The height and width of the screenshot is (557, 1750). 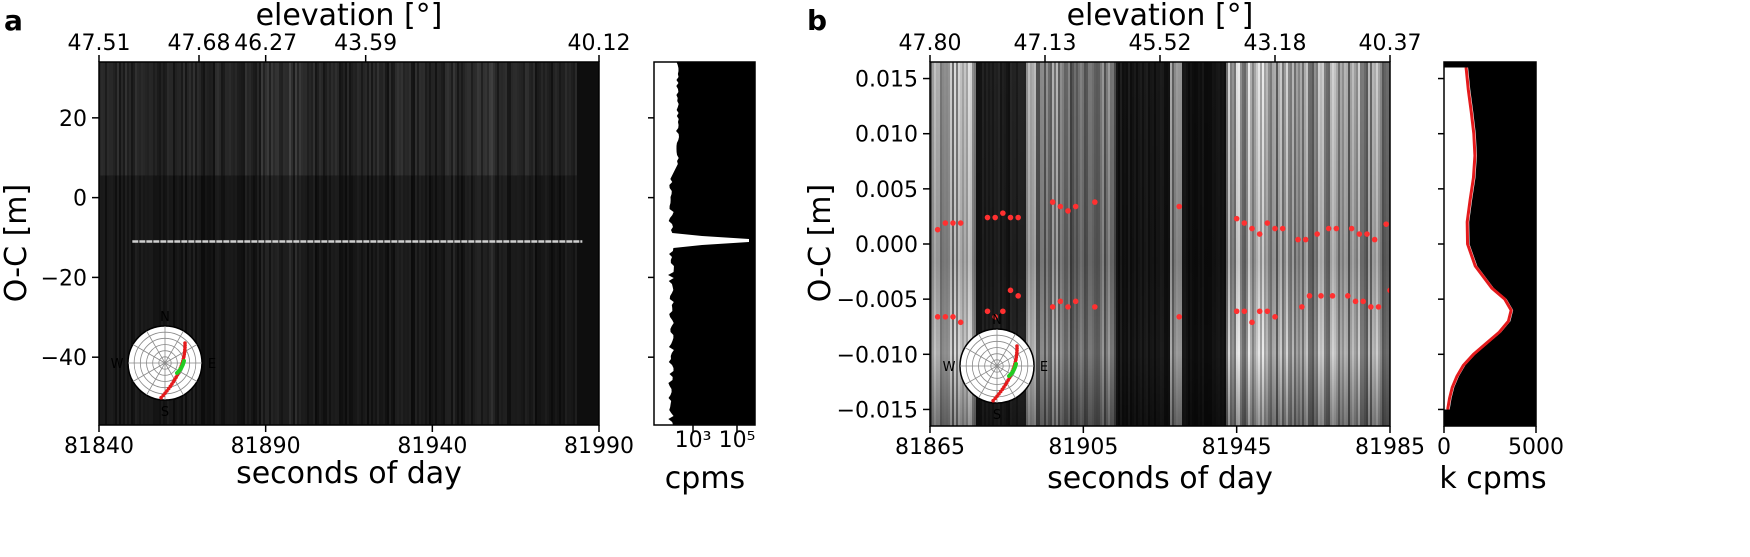 I want to click on skyplot-north-label: N, so click(x=997, y=320).